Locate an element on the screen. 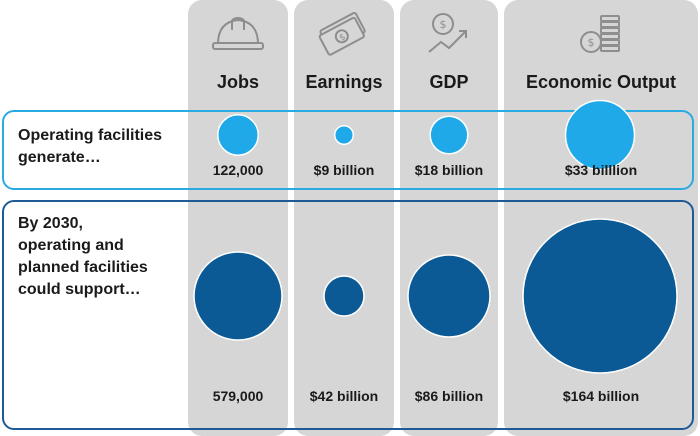 The height and width of the screenshot is (436, 700). column-header-jobs: Jobs is located at coordinates (237, 82).